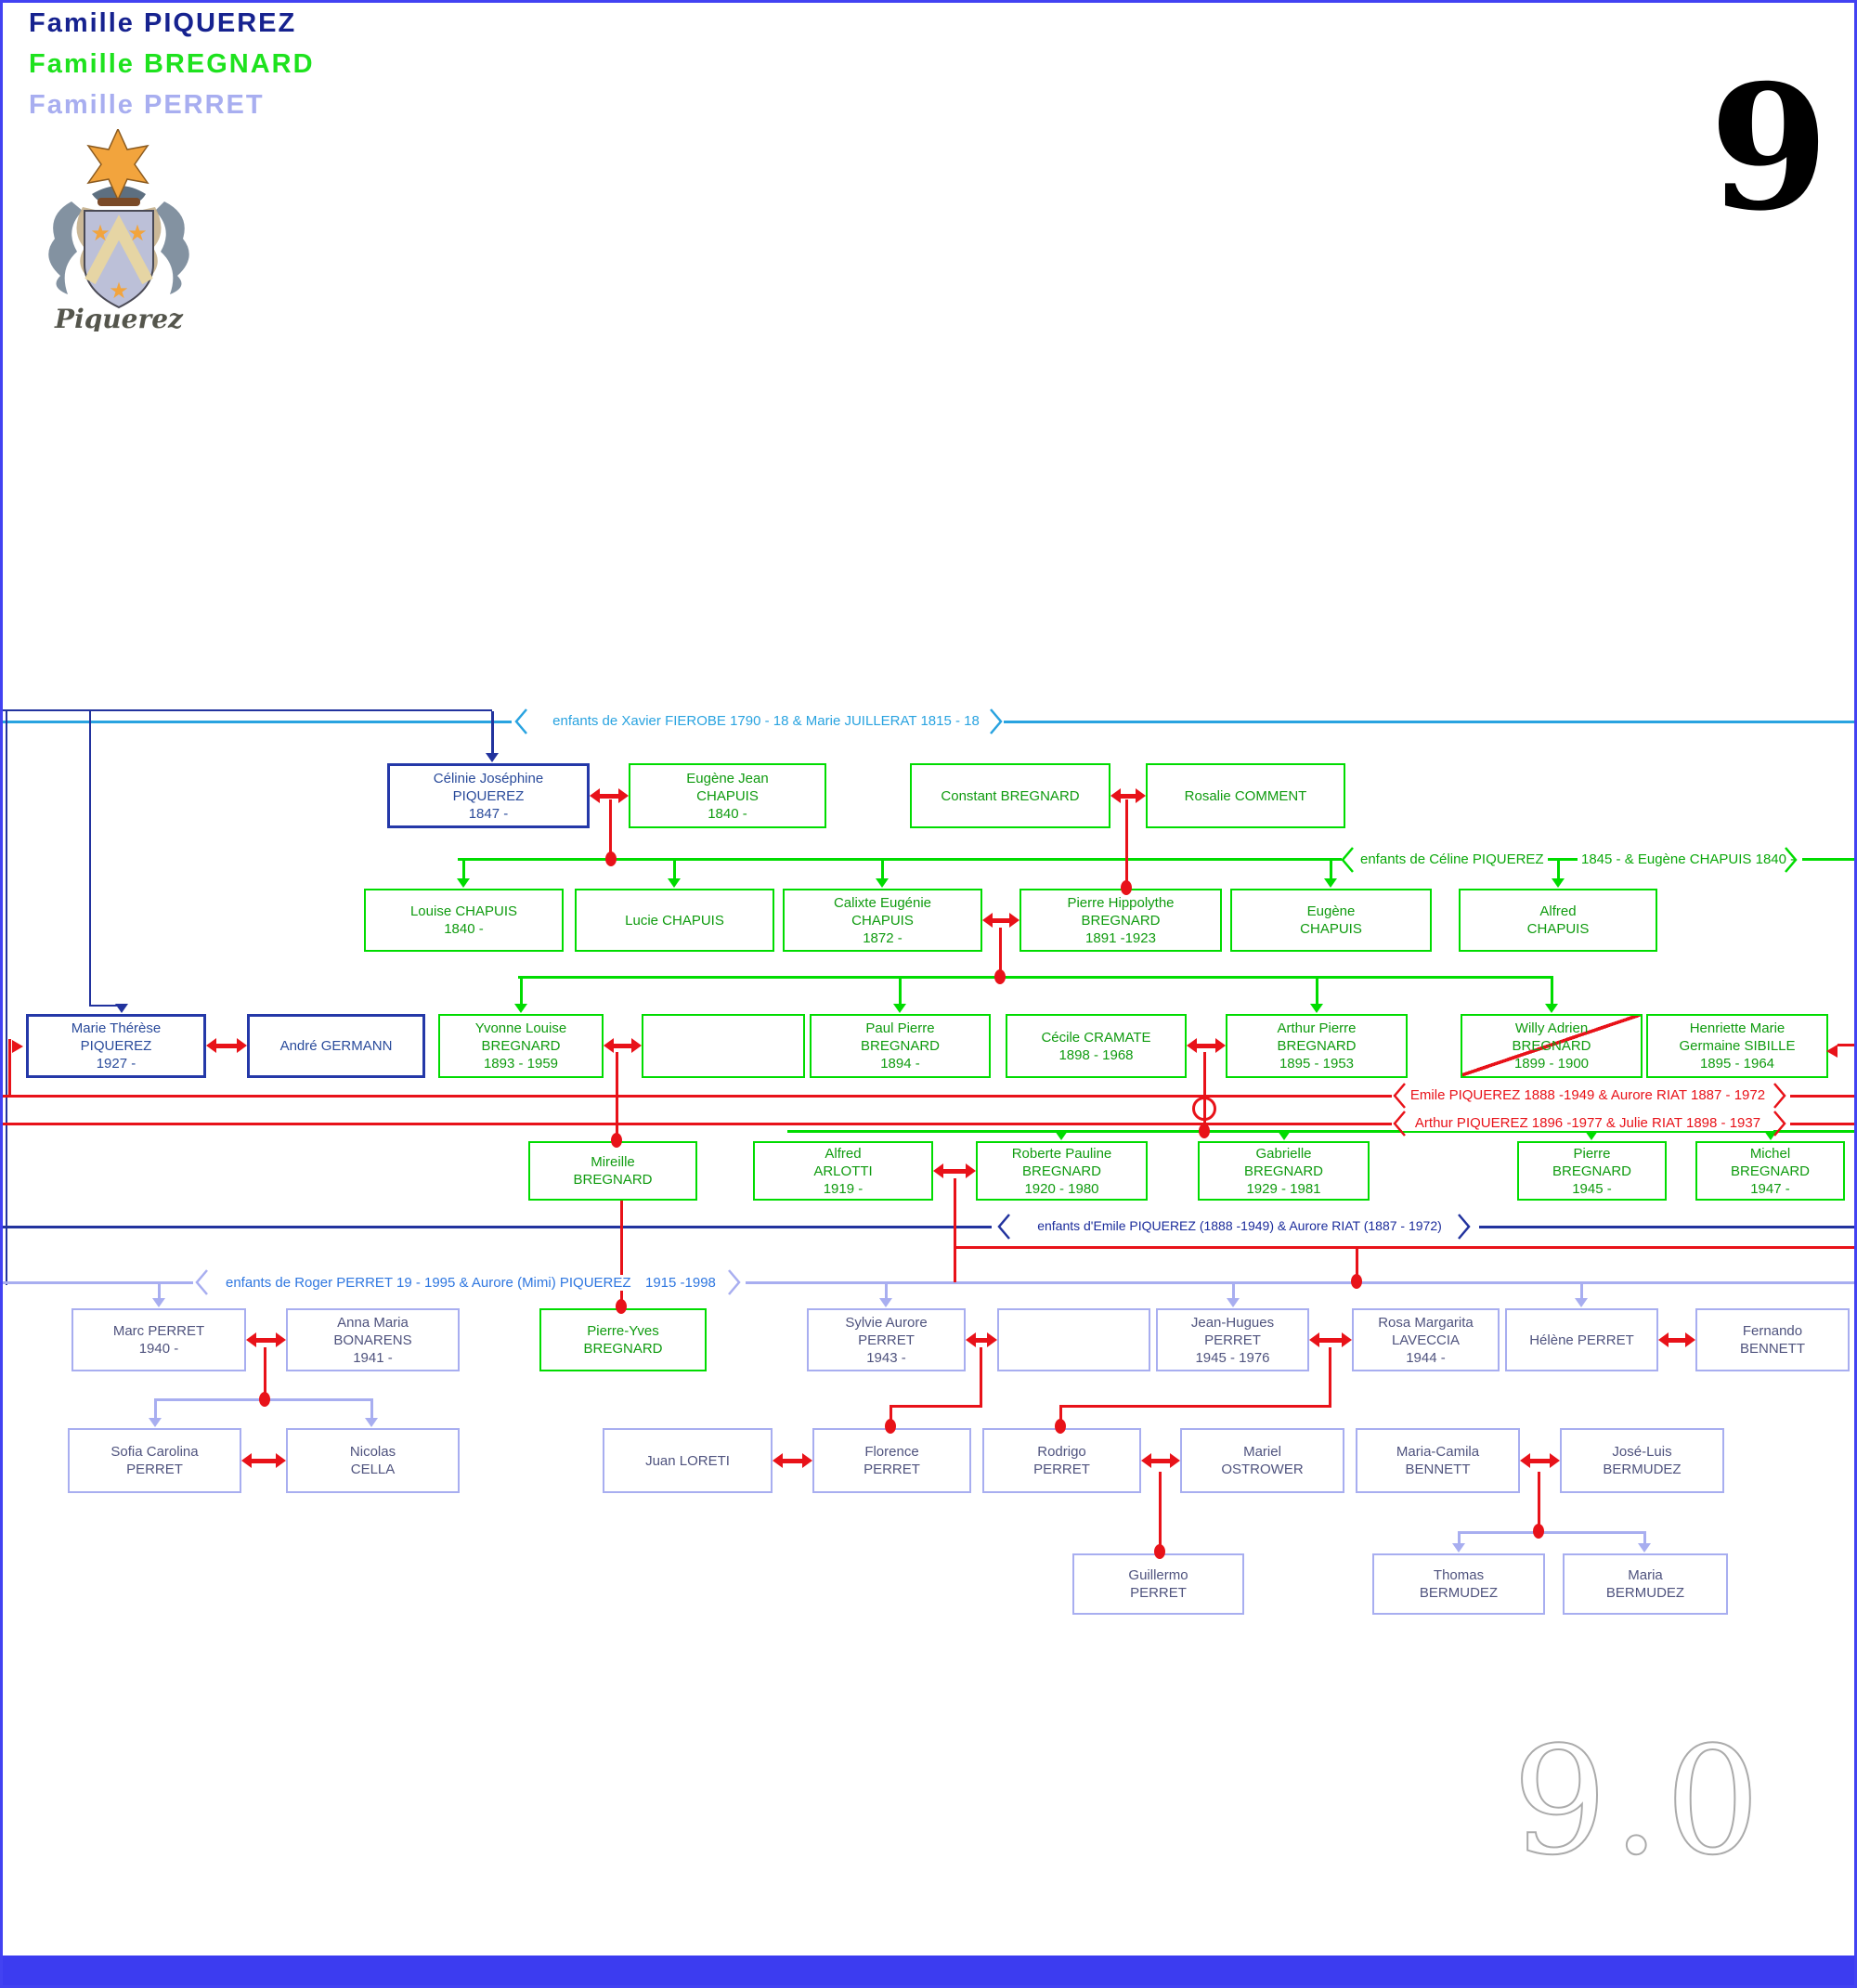 Image resolution: width=1857 pixels, height=1988 pixels. Describe the element at coordinates (1317, 1064) in the screenshot. I see `person-text-line: 1895 - 1953` at that location.